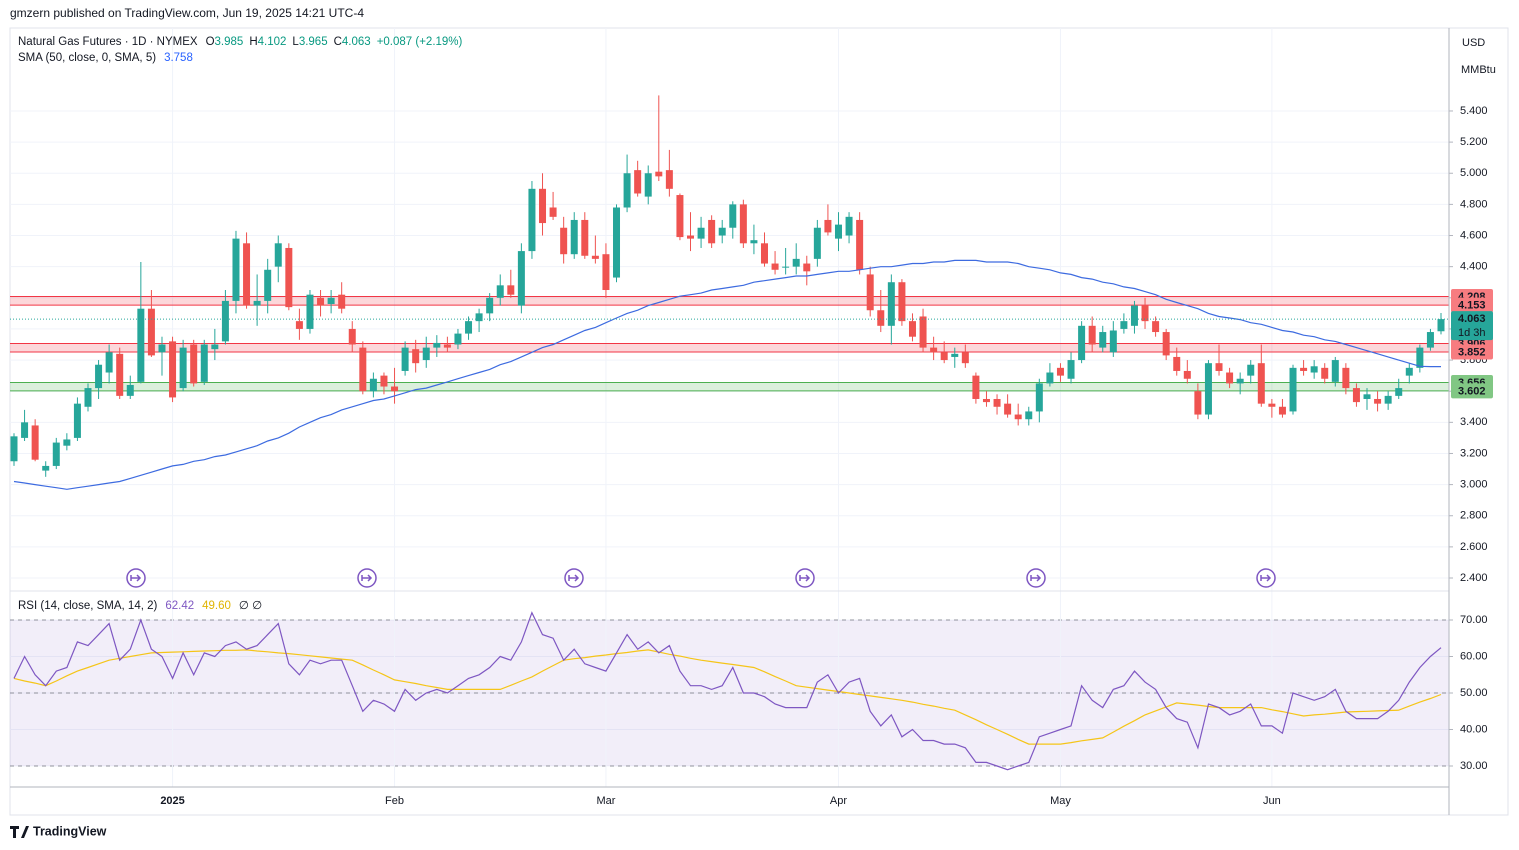 The image size is (1519, 850). I want to click on rsi-tick-label: 40.00, so click(1474, 729).